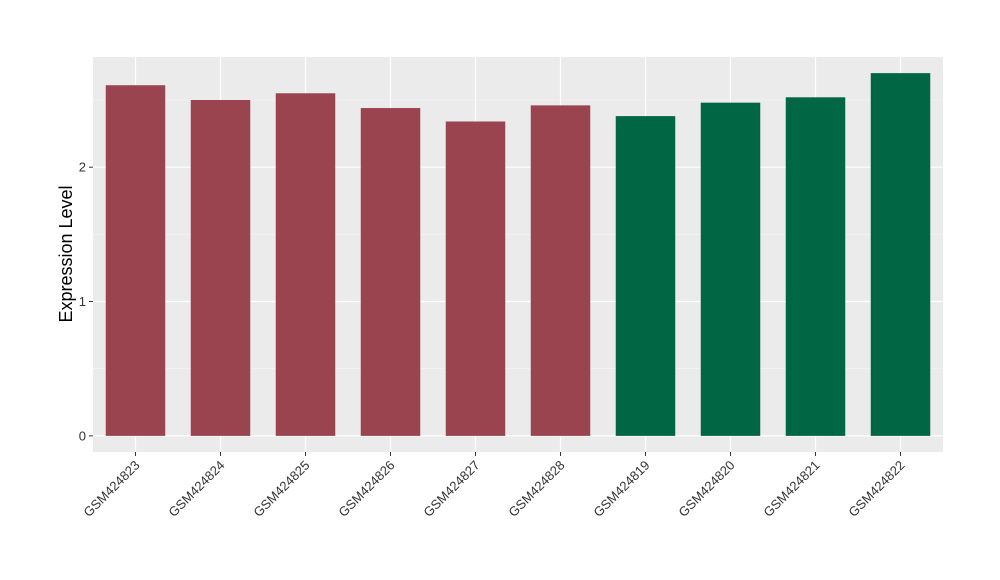 The image size is (1000, 580). Describe the element at coordinates (111, 489) in the screenshot. I see `x-tick-label: GSM424823` at that location.